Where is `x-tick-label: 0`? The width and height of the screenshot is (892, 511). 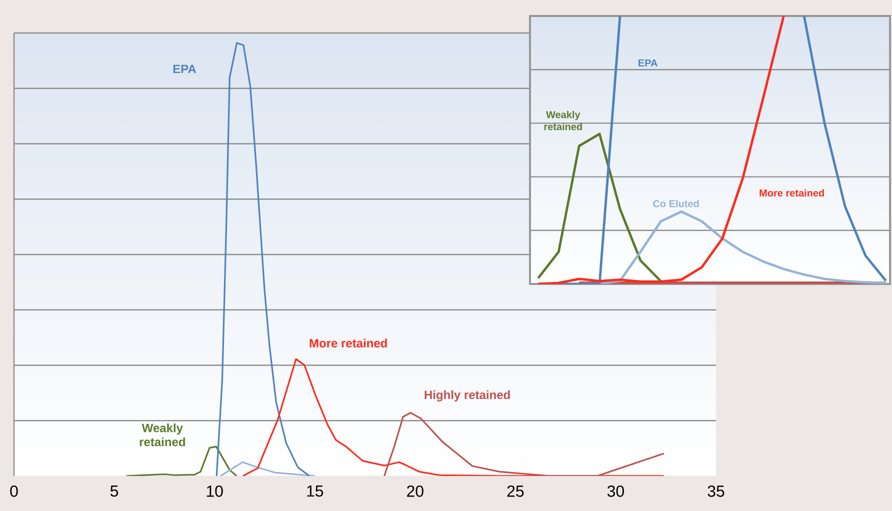 x-tick-label: 0 is located at coordinates (14, 491).